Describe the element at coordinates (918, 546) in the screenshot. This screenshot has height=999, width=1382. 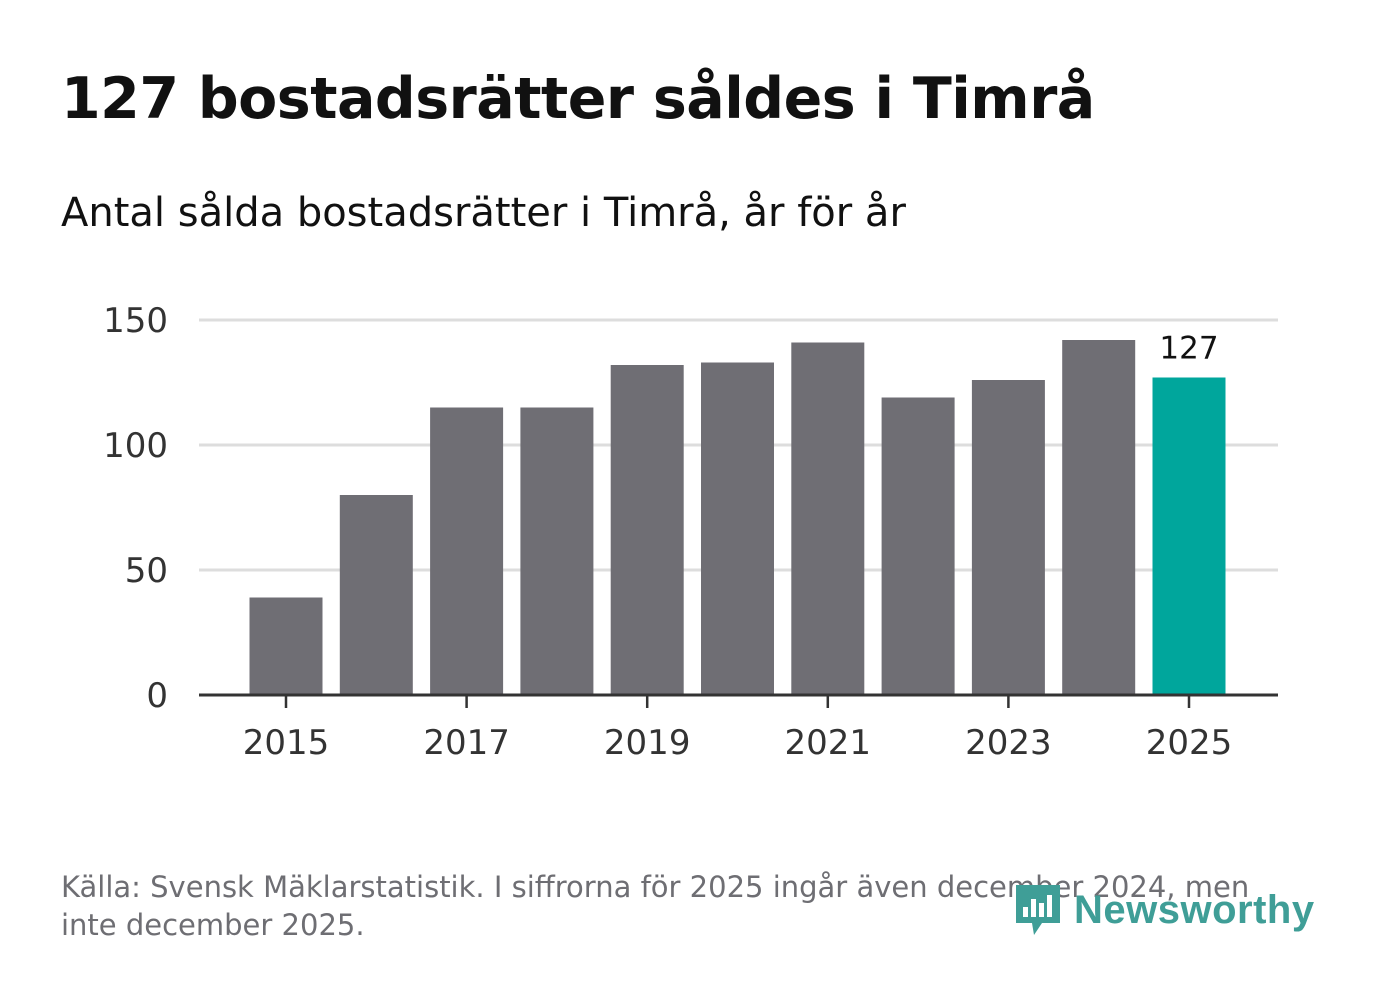
I see `bar-2022` at that location.